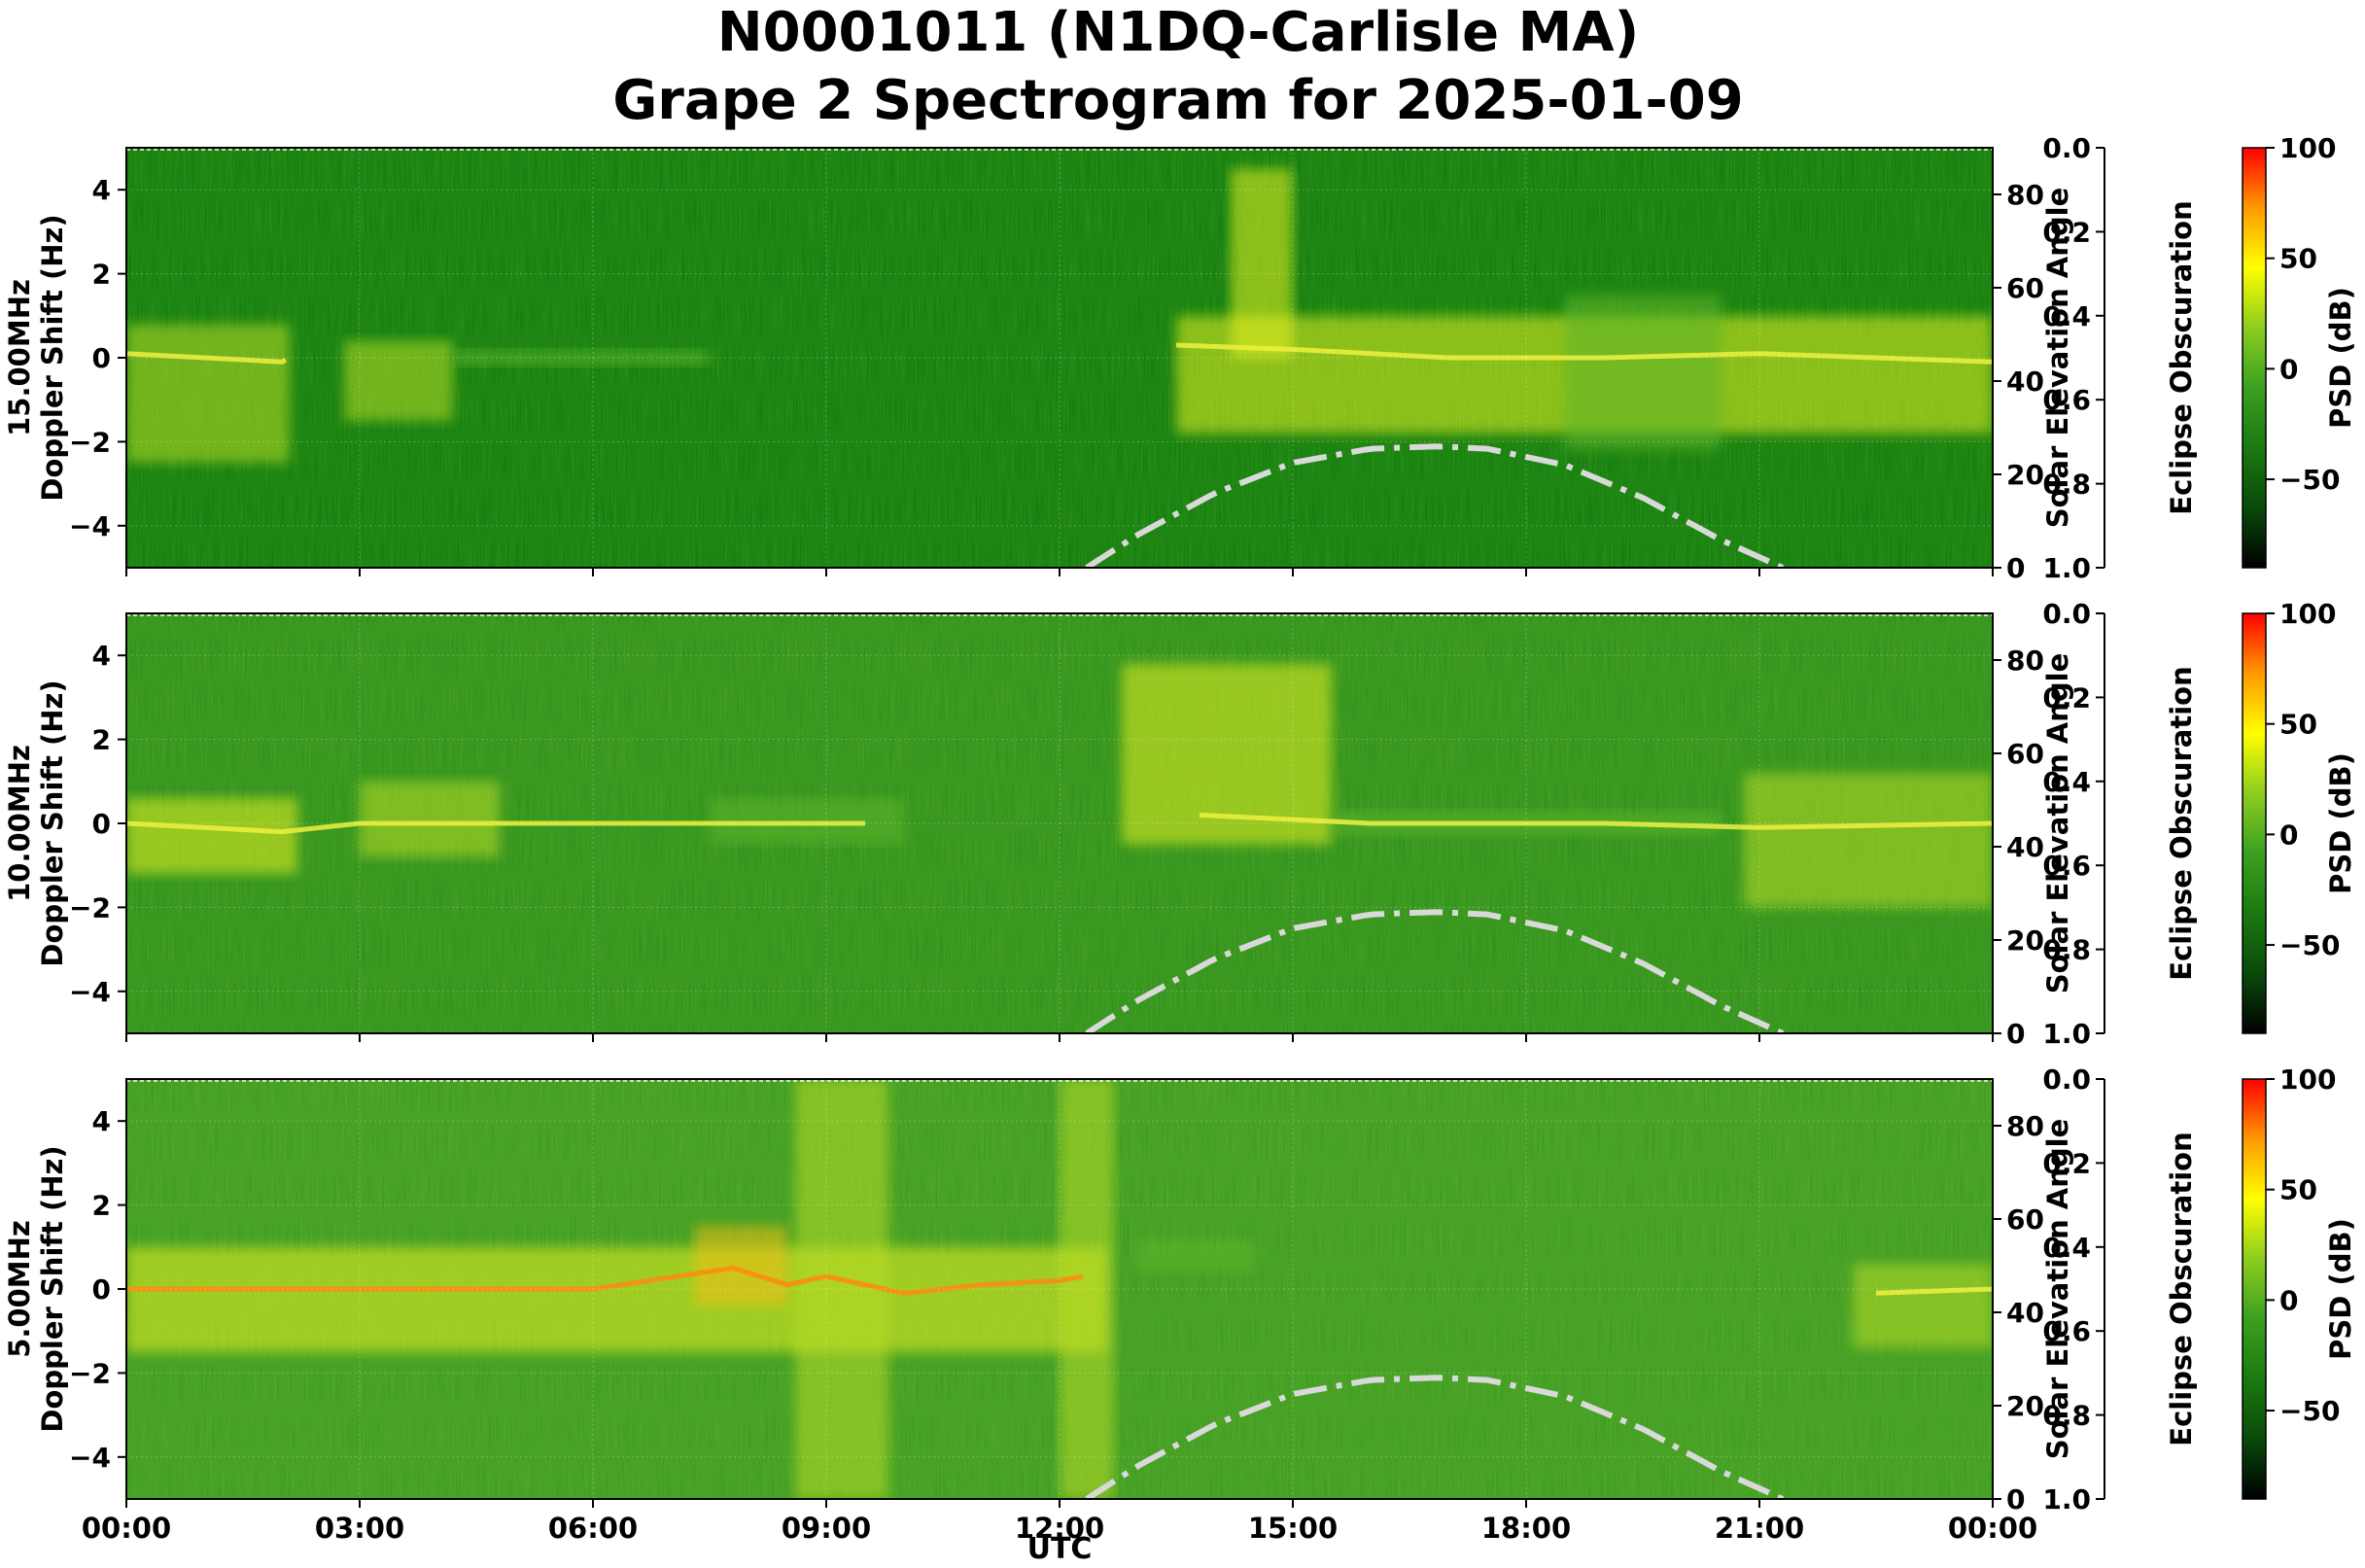 The width and height of the screenshot is (2365, 1568). I want to click on y2-tick-label-1: 40, so click(2025, 847).